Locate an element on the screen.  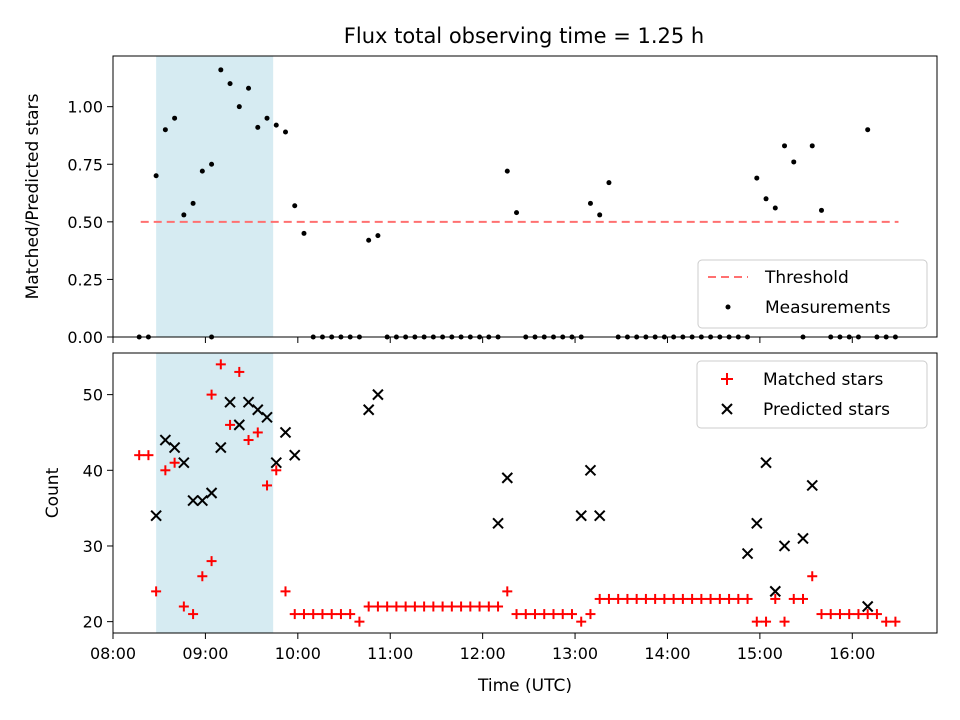
observing-span-top is located at coordinates (215, 196).